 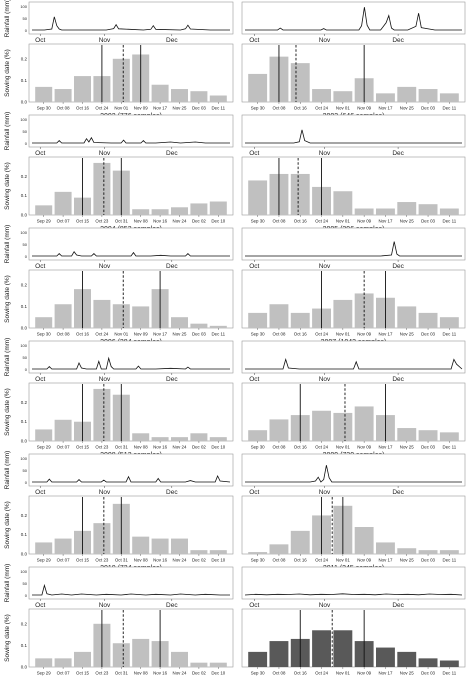 What do you see at coordinates (121, 447) in the screenshot?
I see `date-tick-label: Oct 31` at bounding box center [121, 447].